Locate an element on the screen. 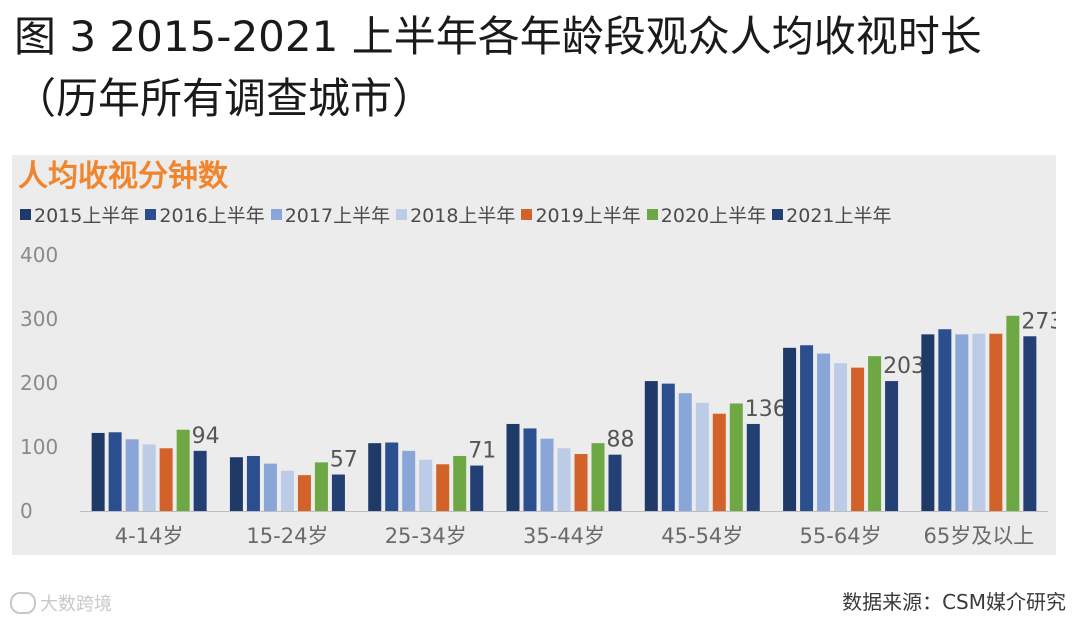 This screenshot has width=1080, height=623. legend-label: 2016上半年 is located at coordinates (212, 215).